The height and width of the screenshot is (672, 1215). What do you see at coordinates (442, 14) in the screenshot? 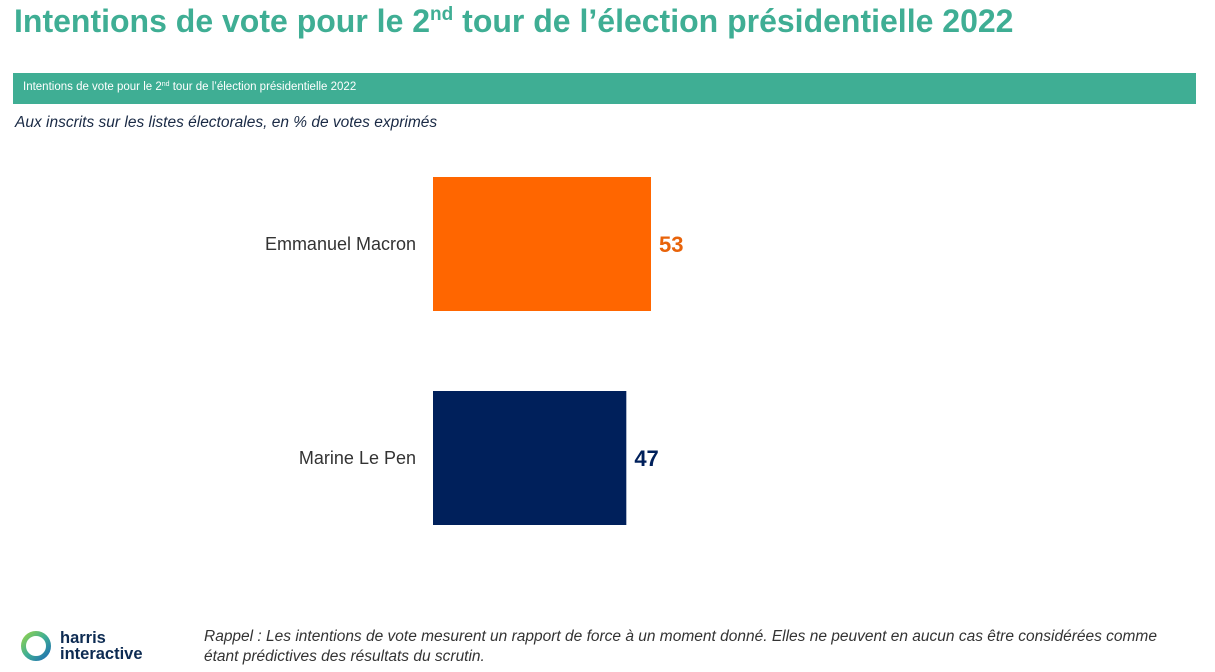
I see `title-superscript: nd` at bounding box center [442, 14].